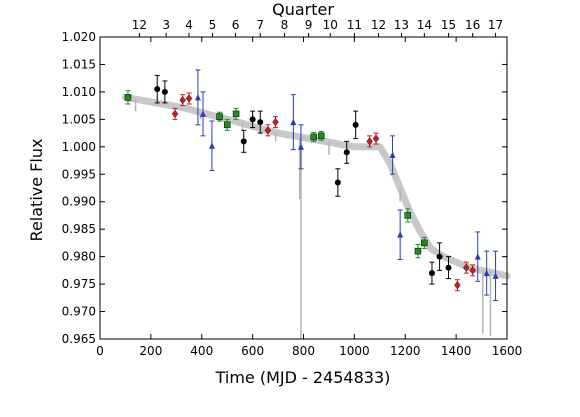 This screenshot has height=417, width=580. Describe the element at coordinates (236, 25) in the screenshot. I see `quarter-tick-label: 6` at that location.